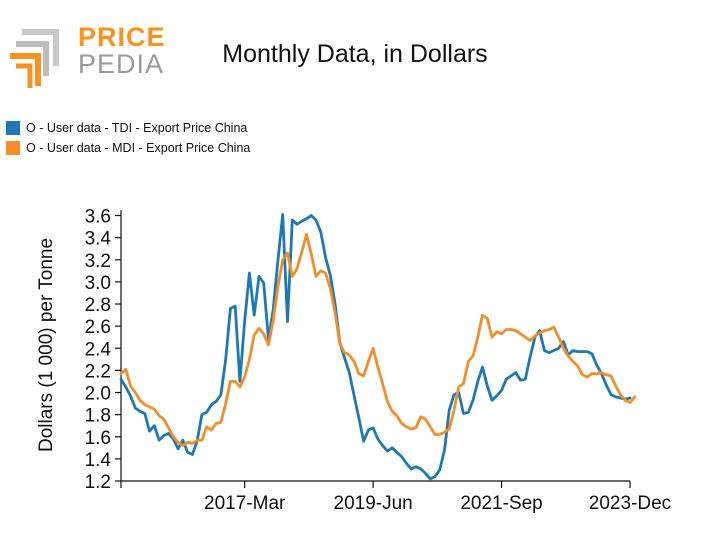 The height and width of the screenshot is (555, 712). I want to click on logo-word-price: PRICE, so click(122, 37).